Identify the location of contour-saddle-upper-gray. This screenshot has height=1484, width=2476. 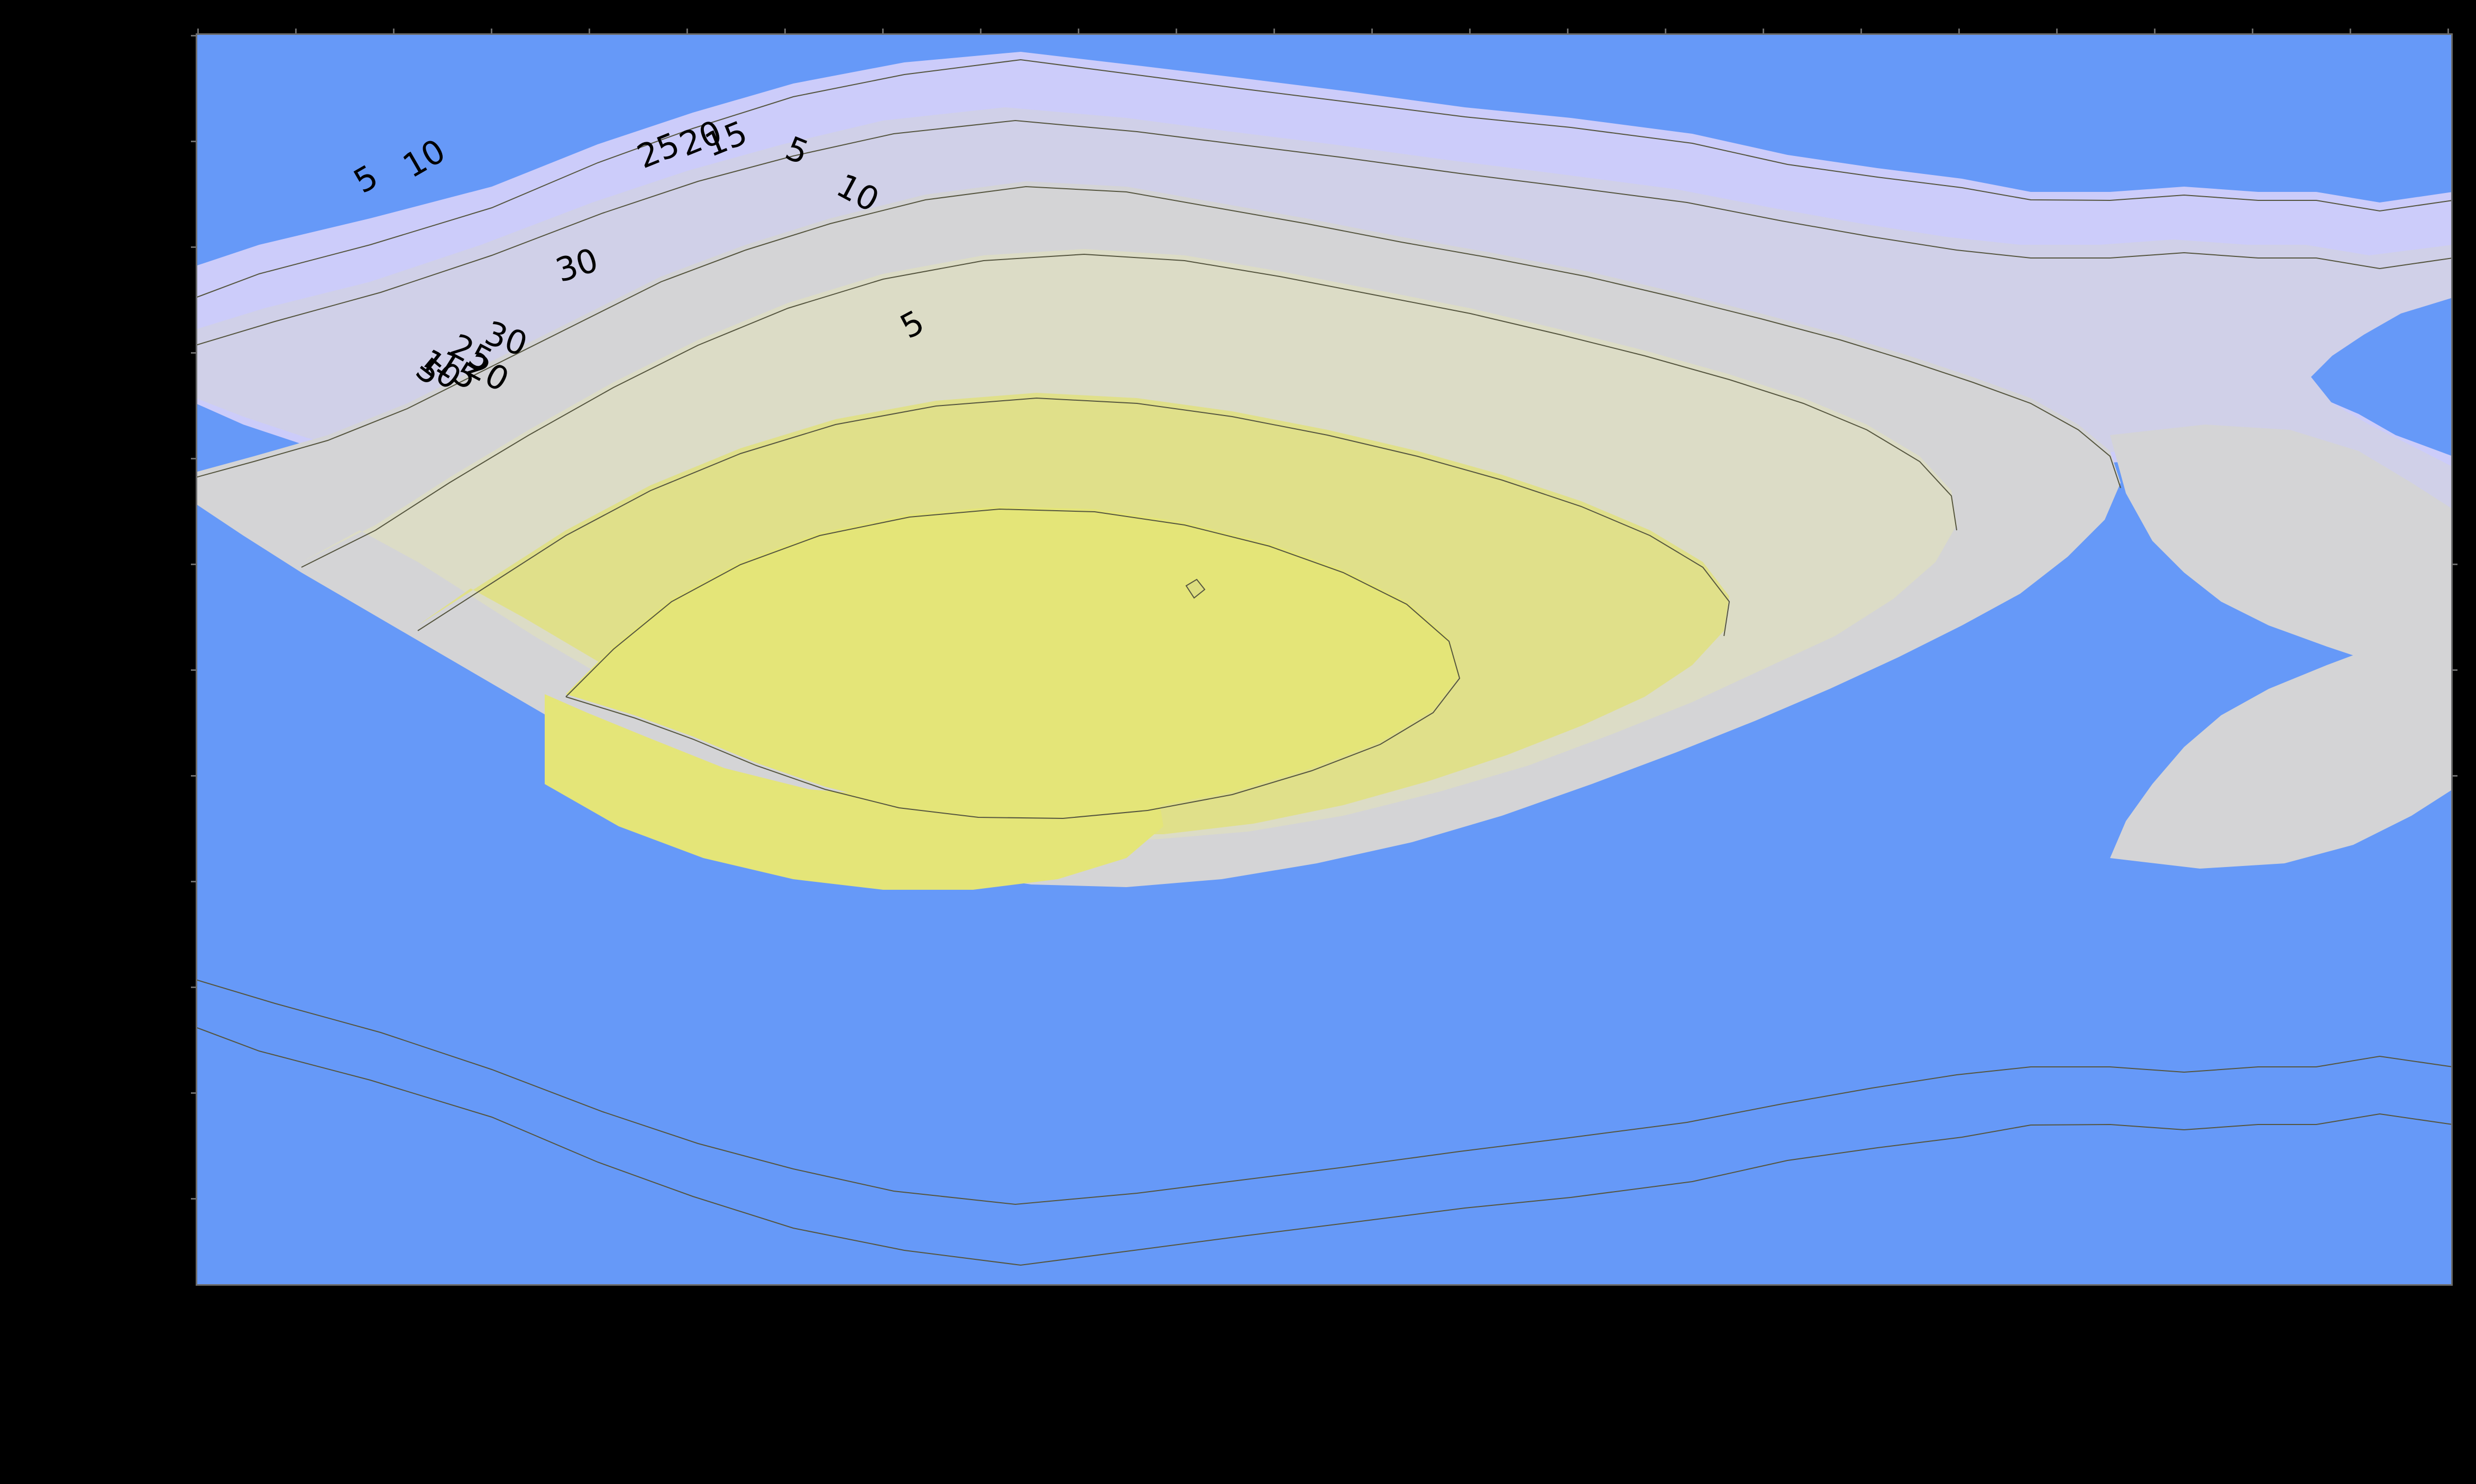
(2281, 557).